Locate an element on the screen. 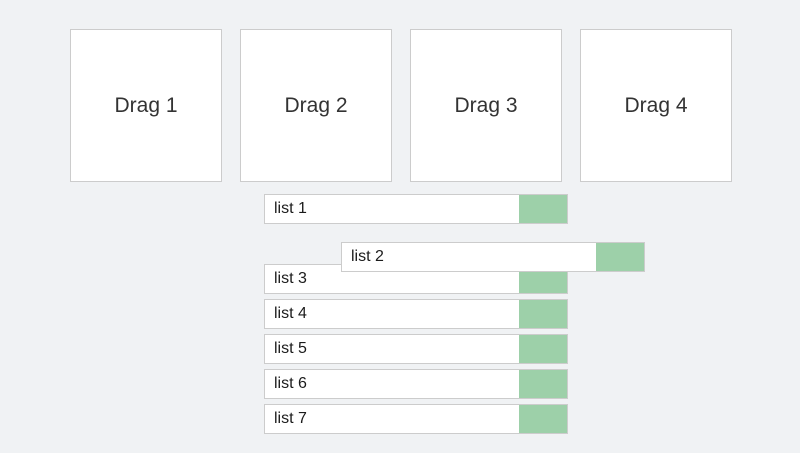 This screenshot has height=453, width=800. list-item-7: list 7 is located at coordinates (416, 419).